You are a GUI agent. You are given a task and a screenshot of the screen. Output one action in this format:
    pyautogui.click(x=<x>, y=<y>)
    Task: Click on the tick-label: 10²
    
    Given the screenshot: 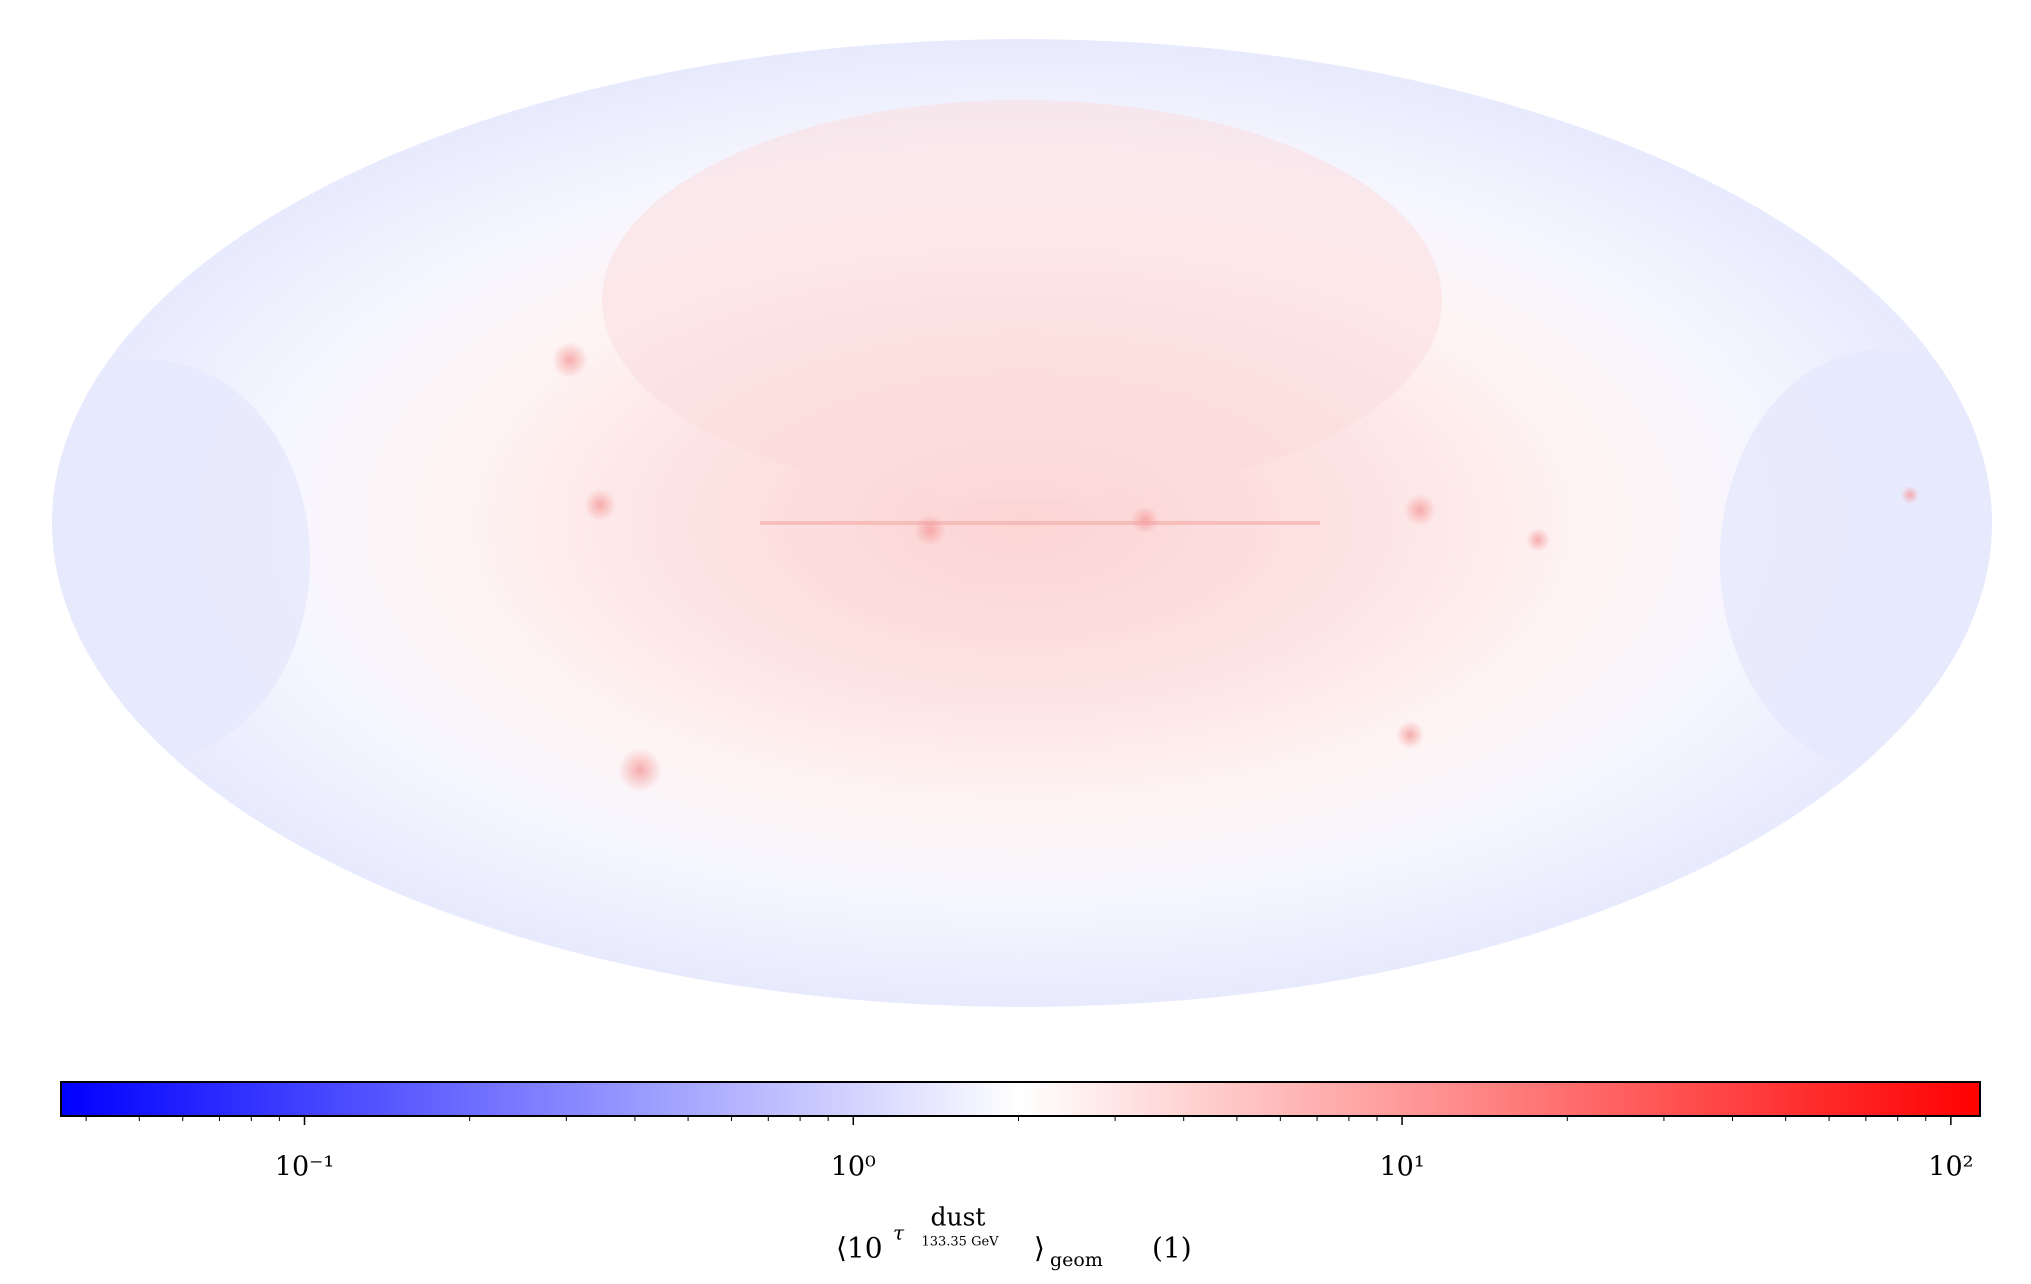 What is the action you would take?
    pyautogui.click(x=1950, y=1167)
    